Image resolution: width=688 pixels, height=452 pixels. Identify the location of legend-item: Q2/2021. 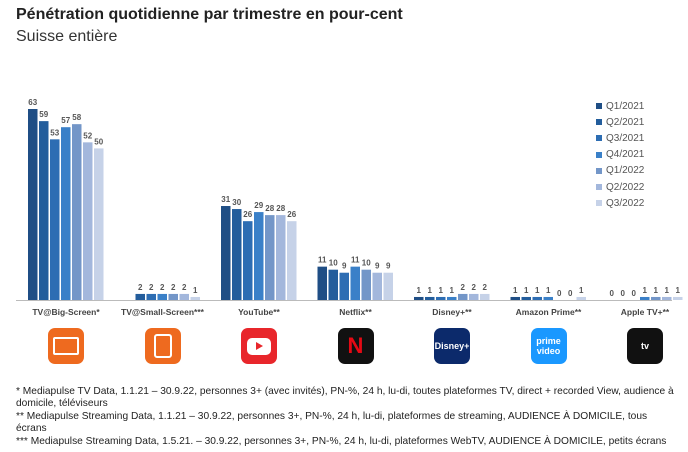
(620, 122).